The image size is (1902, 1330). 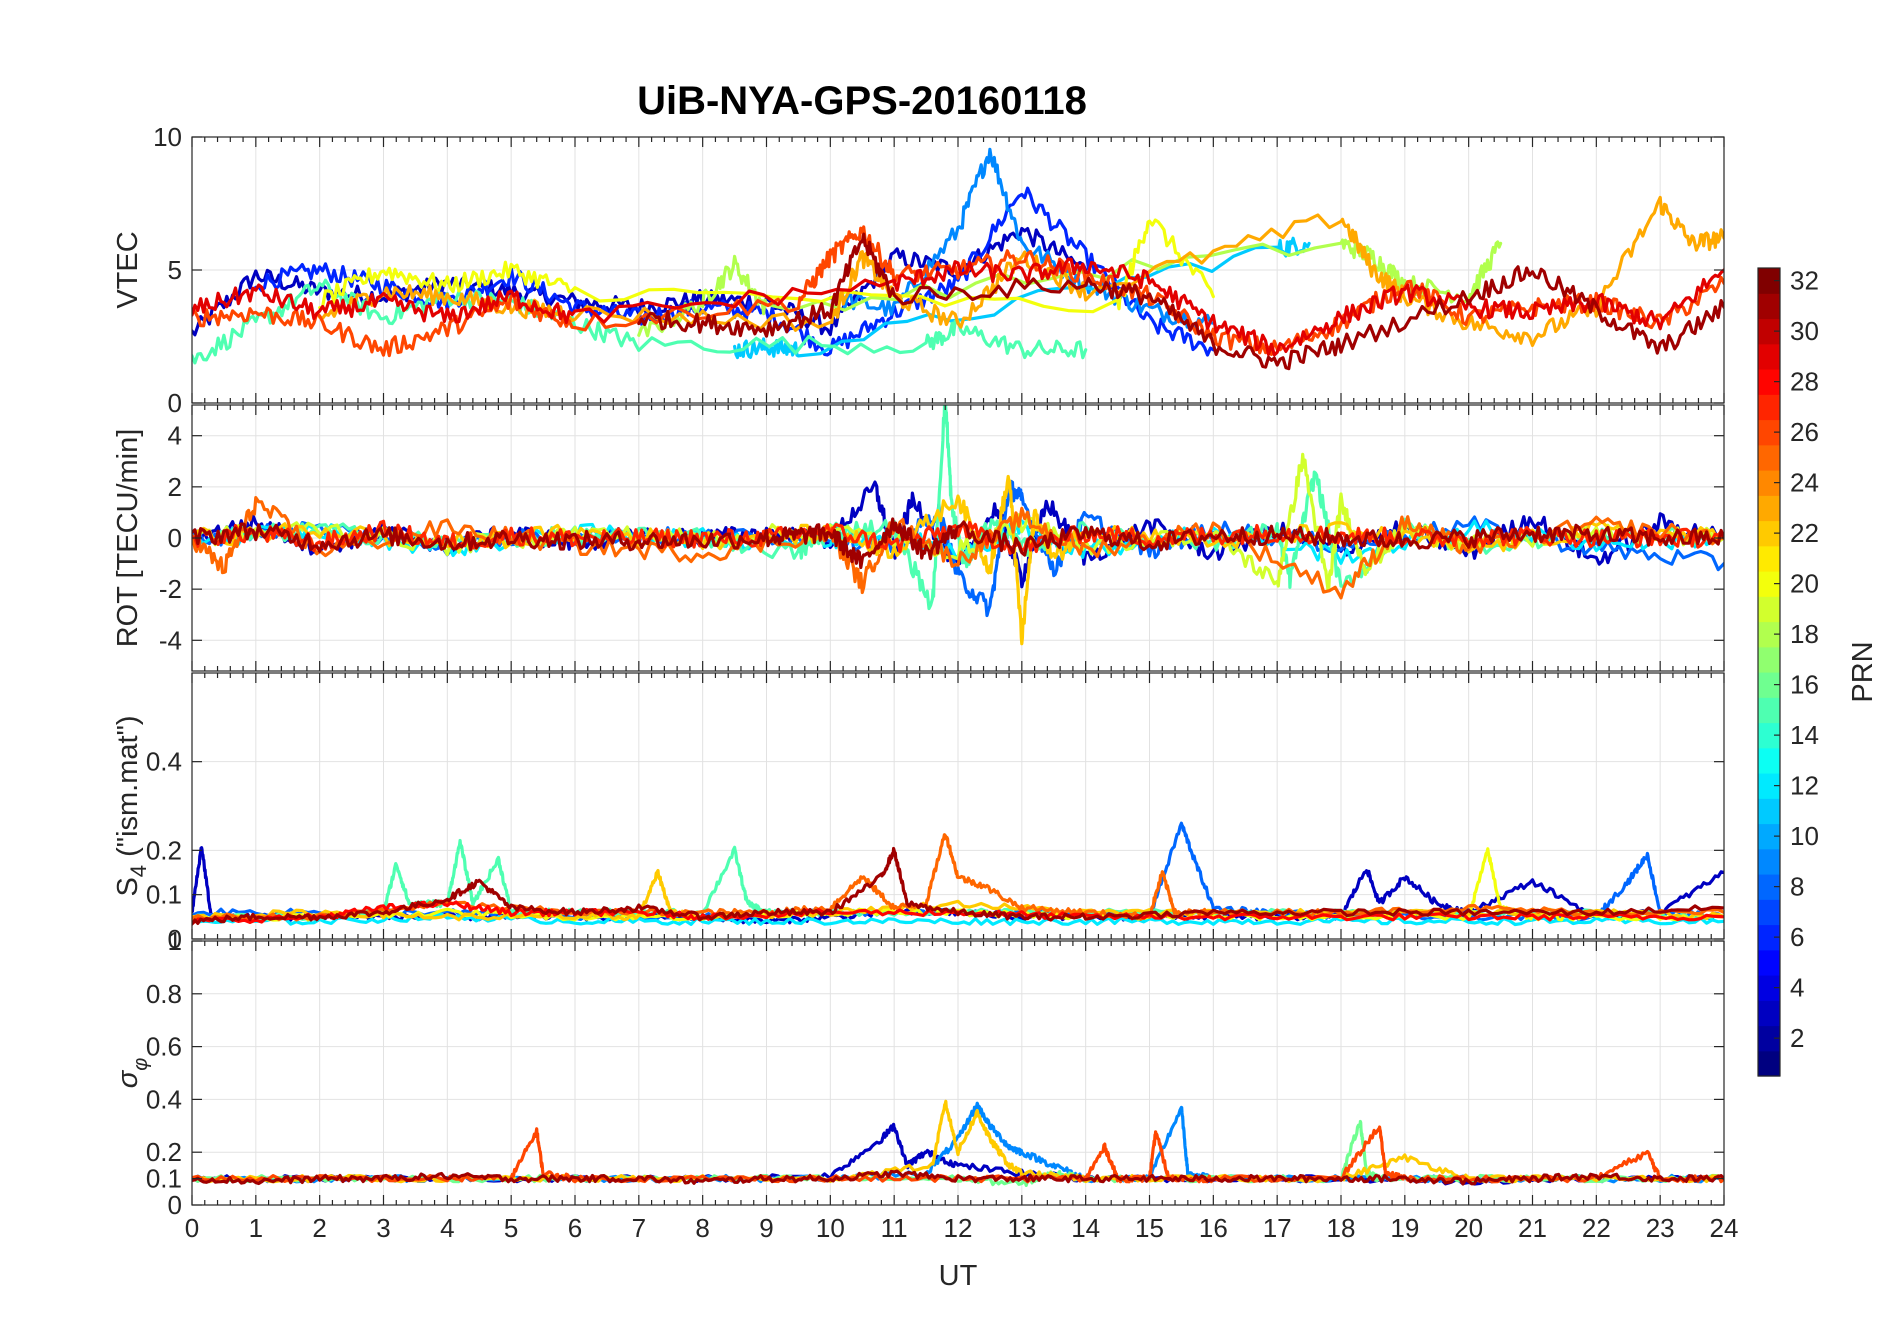 What do you see at coordinates (1804, 483) in the screenshot?
I see `colorbar-tick-label: 24` at bounding box center [1804, 483].